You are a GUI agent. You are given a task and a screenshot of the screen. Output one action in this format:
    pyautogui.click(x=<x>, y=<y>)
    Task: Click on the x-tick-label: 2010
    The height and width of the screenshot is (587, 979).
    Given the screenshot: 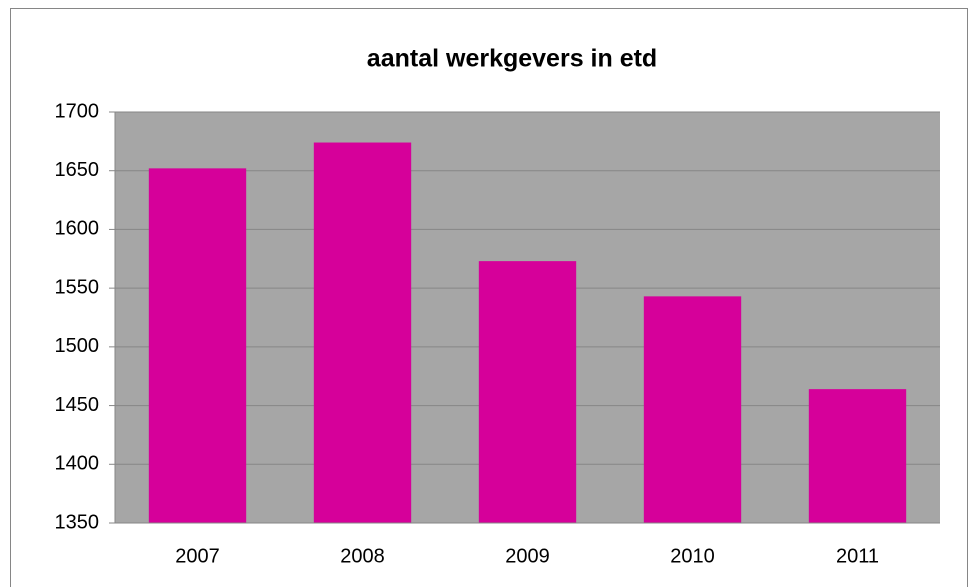 What is the action you would take?
    pyautogui.click(x=692, y=556)
    